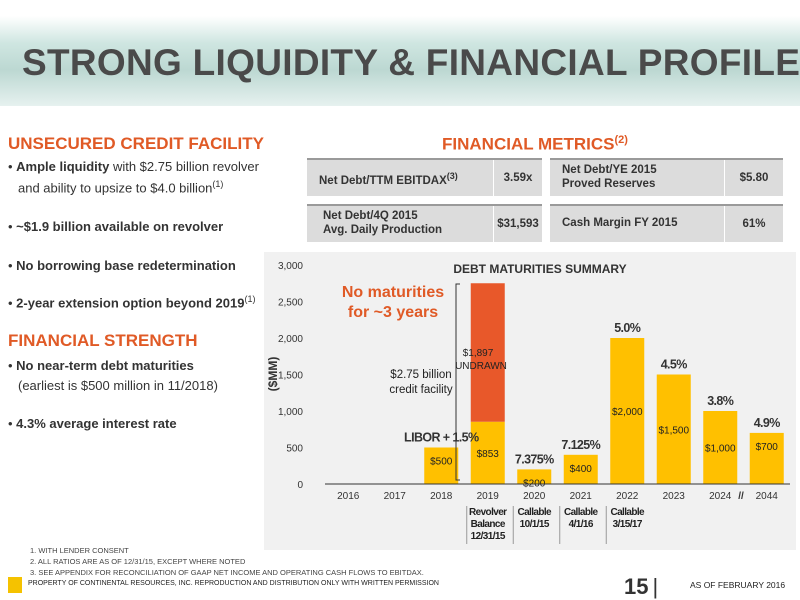 Image resolution: width=800 pixels, height=600 pixels. Describe the element at coordinates (767, 447) in the screenshot. I see `bar-value-label: $700` at that location.